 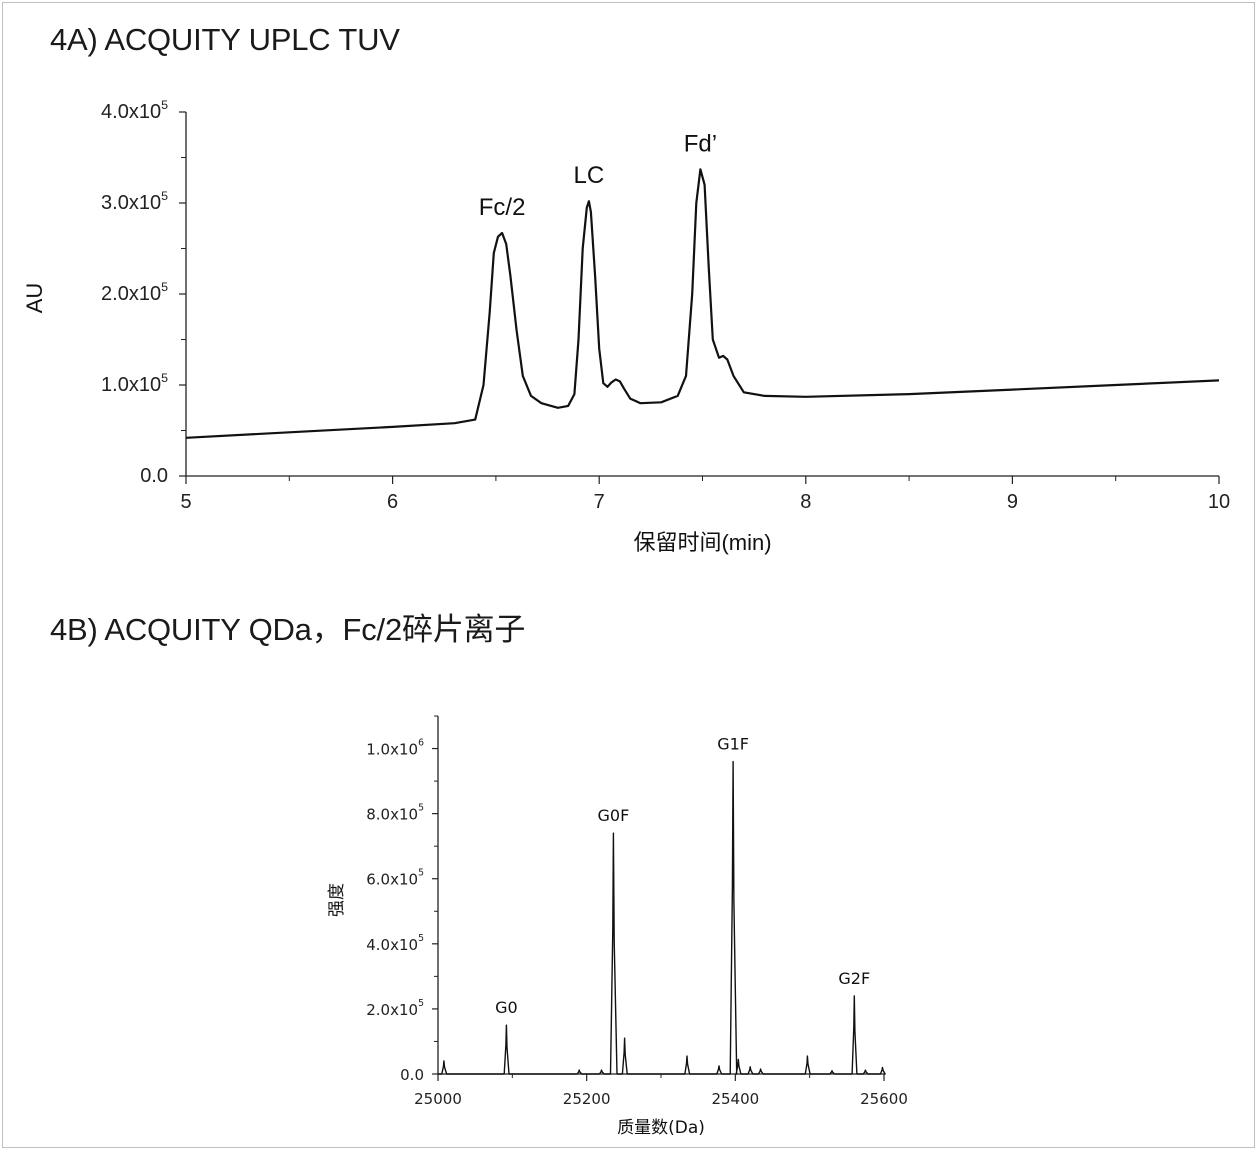 What do you see at coordinates (421, 743) in the screenshot?
I see `chart-b-y-tick-exponent: 6` at bounding box center [421, 743].